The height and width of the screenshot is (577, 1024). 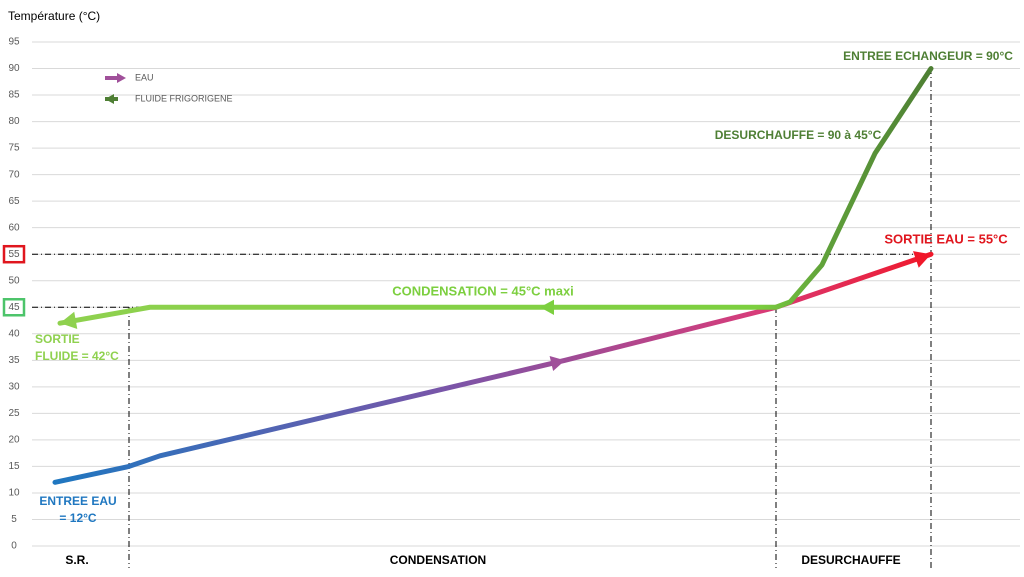 What do you see at coordinates (14, 546) in the screenshot?
I see `y-tick-label: 0` at bounding box center [14, 546].